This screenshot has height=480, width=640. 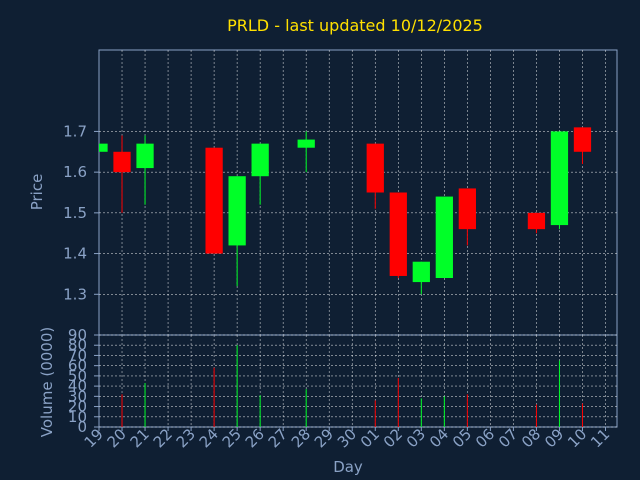 What do you see at coordinates (75, 131) in the screenshot?
I see `price-y-tick-label: 1.7` at bounding box center [75, 131].